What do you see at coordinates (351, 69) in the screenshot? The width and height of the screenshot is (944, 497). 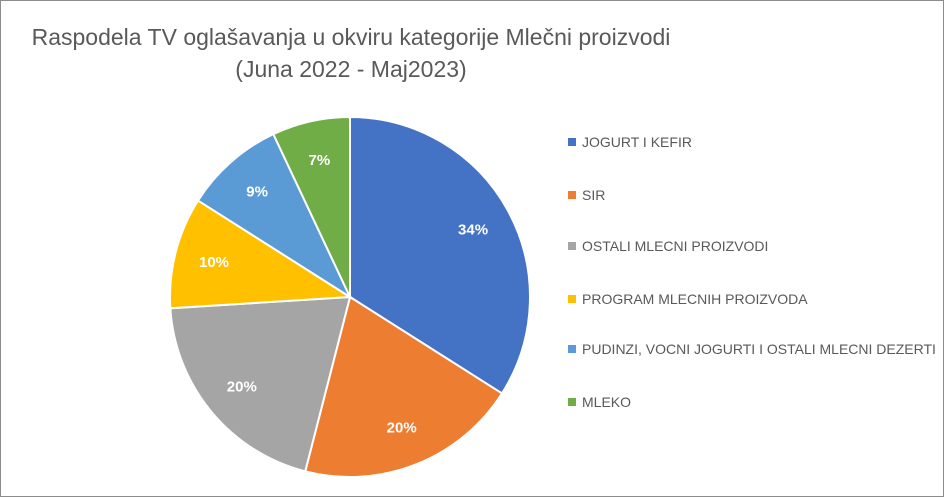 I see `subtitle-line: (Juna 2022 - Maj2023)` at bounding box center [351, 69].